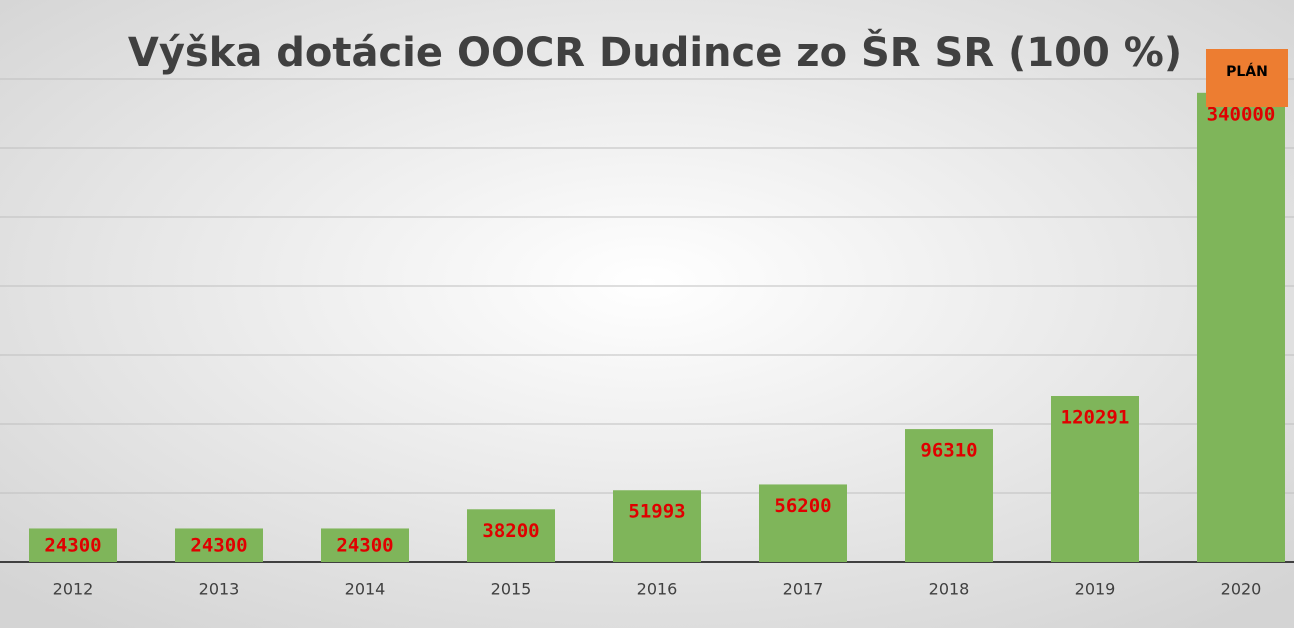 This screenshot has height=628, width=1294. Describe the element at coordinates (511, 589) in the screenshot. I see `x-tick-label: 2015` at that location.